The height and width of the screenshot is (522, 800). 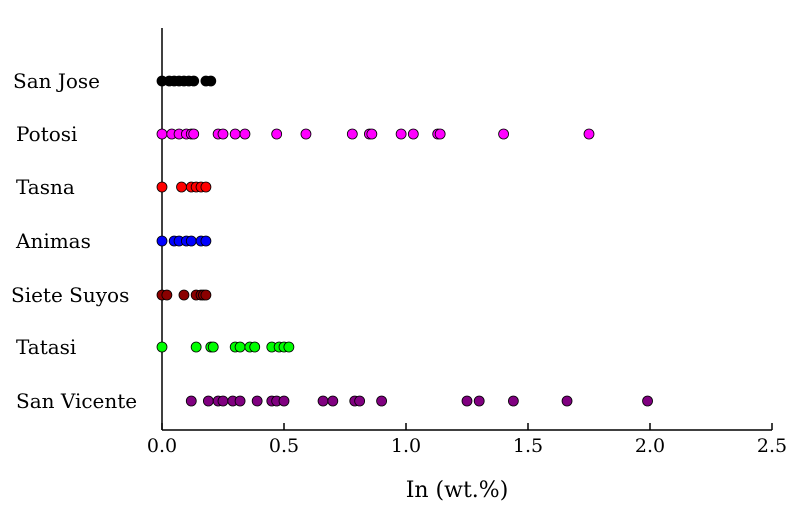 I want to click on x-tick-label: 2.5, so click(x=772, y=446).